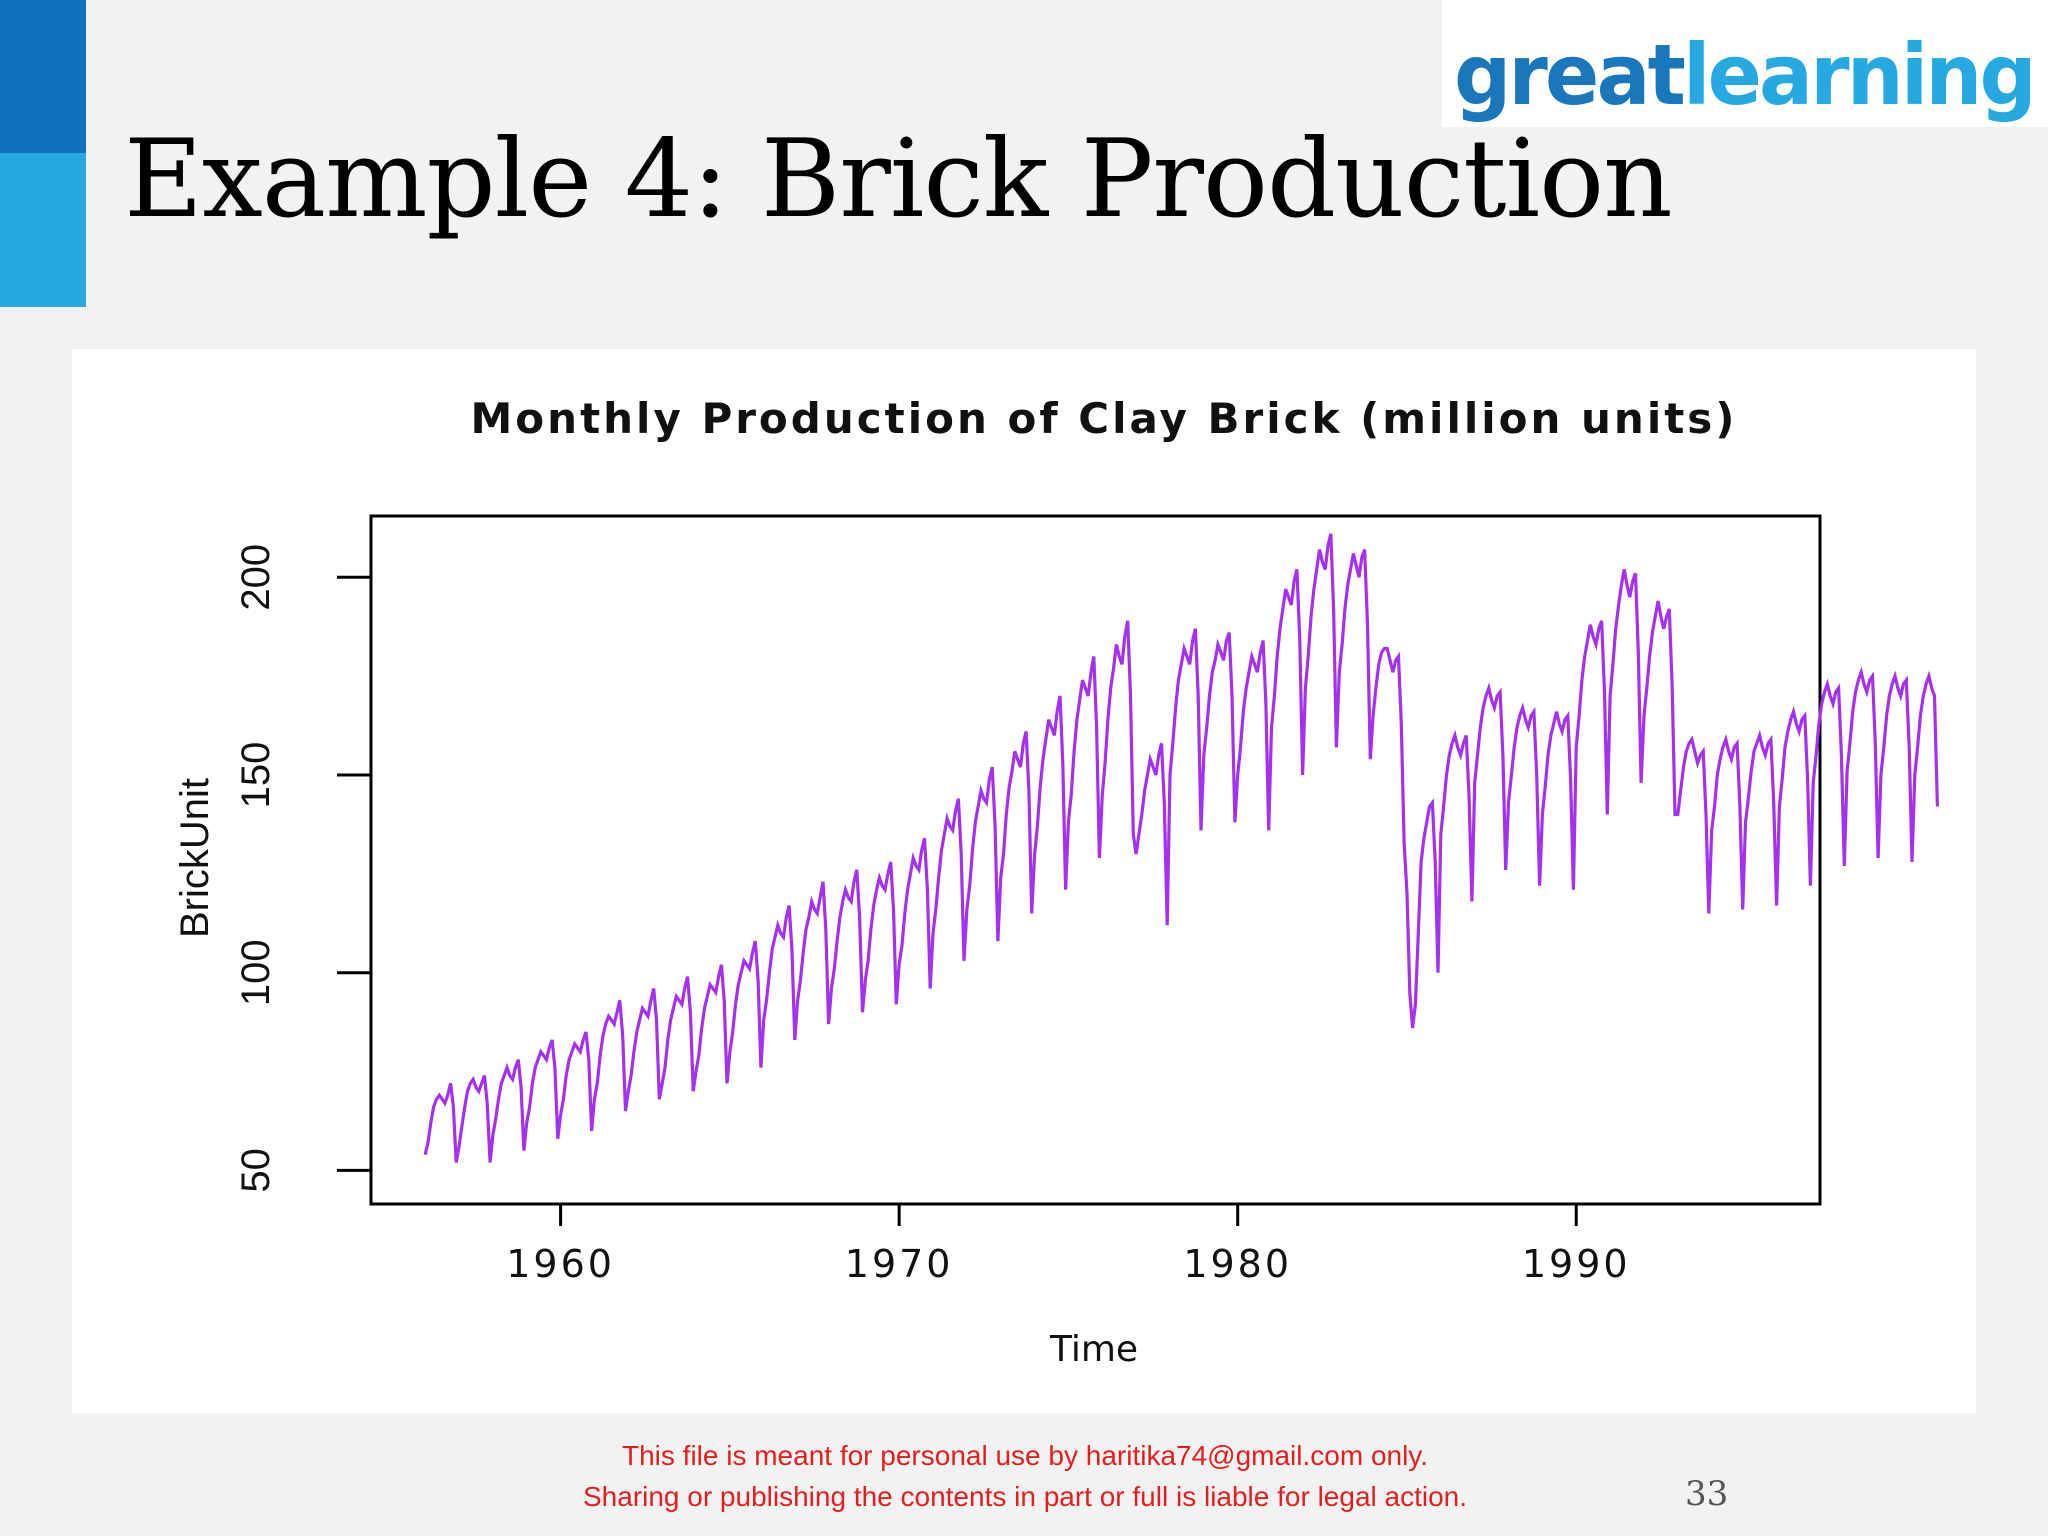 This screenshot has width=2048, height=1536. Describe the element at coordinates (898, 179) in the screenshot. I see `slide-title: Example 4: Brick Production` at that location.